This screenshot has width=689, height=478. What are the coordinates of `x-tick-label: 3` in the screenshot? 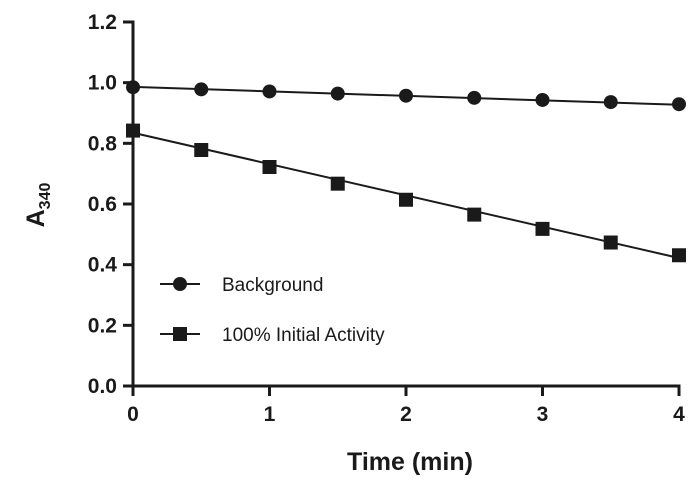 It's located at (543, 414).